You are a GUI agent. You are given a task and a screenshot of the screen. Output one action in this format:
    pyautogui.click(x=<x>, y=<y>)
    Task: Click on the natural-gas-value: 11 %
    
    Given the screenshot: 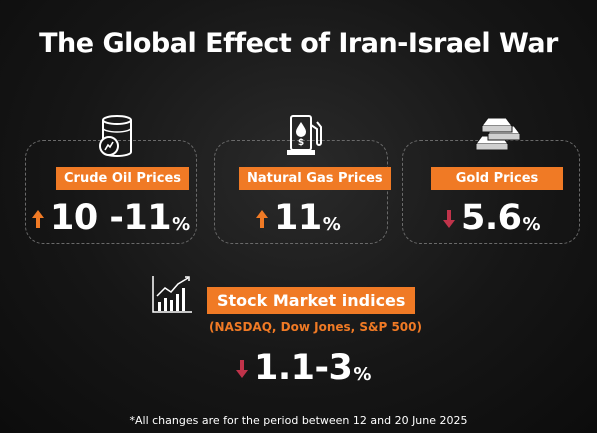 What is the action you would take?
    pyautogui.click(x=298, y=218)
    